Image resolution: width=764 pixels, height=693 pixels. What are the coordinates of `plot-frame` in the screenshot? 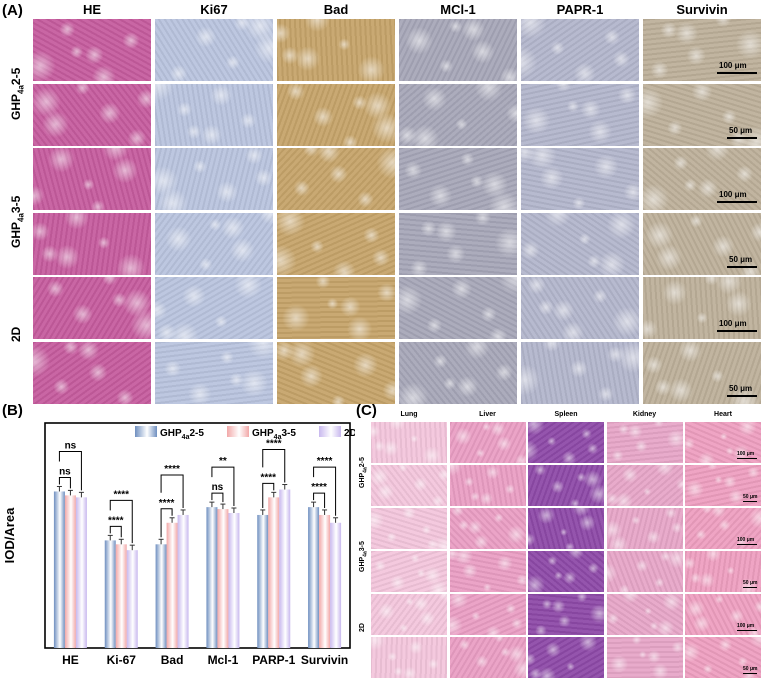 It's located at (197, 535).